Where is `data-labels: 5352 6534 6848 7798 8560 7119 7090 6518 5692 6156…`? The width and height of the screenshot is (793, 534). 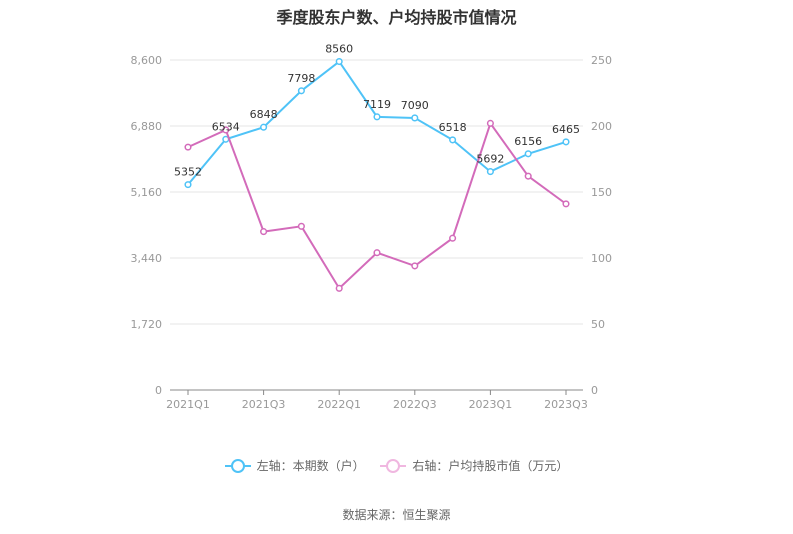
data-labels: 5352 6534 6848 7798 8560 7119 7090 6518 5692 6156… is located at coordinates (377, 111).